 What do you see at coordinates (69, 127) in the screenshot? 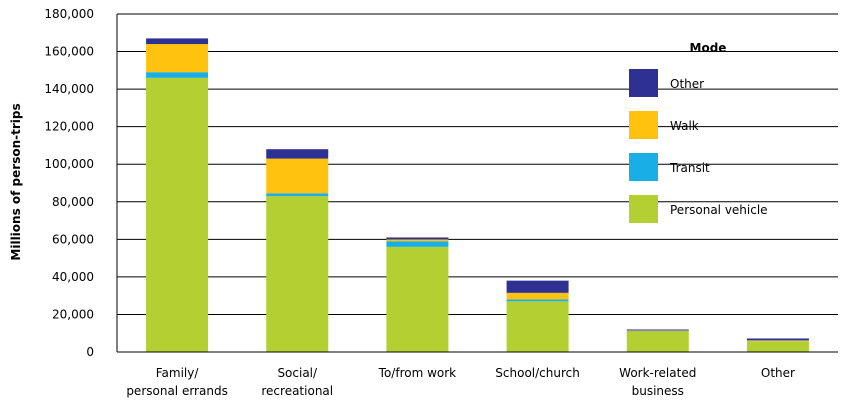
I see `y-tick-label: 120,000` at bounding box center [69, 127].